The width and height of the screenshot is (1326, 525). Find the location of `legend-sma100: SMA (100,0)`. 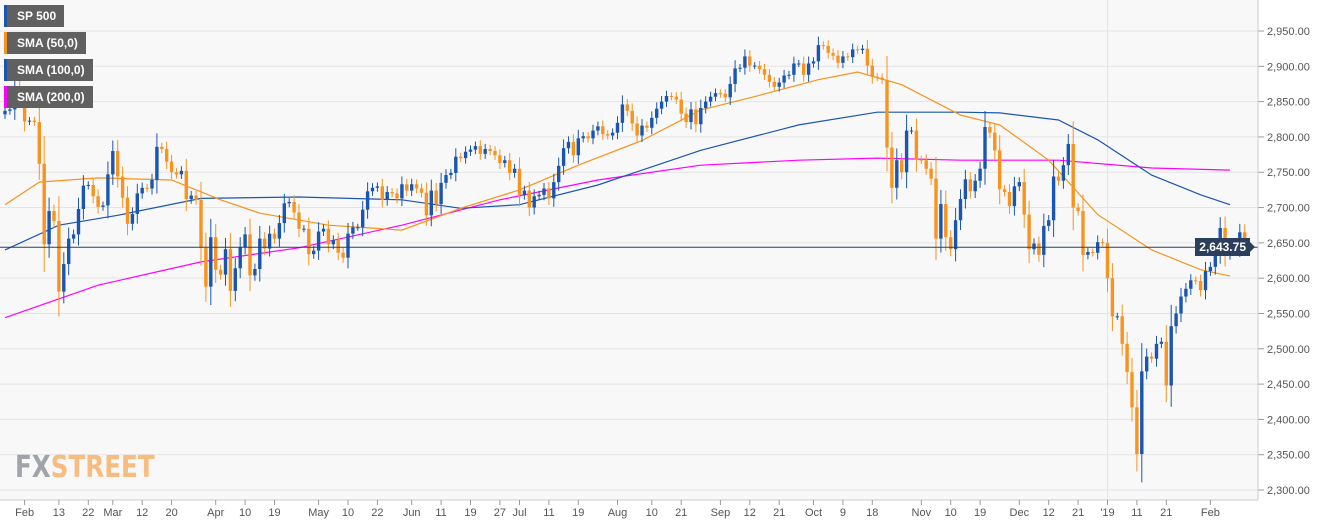

legend-sma100: SMA (100,0) is located at coordinates (48, 70).